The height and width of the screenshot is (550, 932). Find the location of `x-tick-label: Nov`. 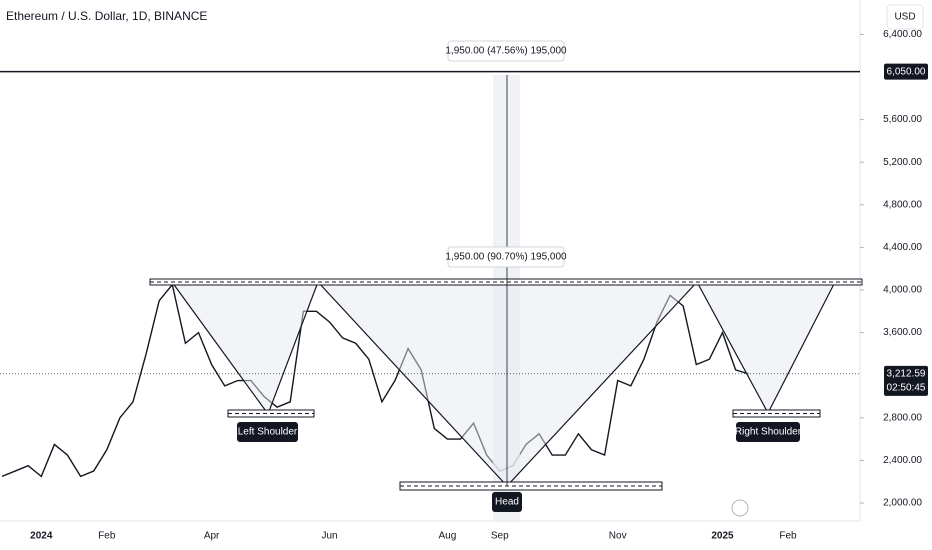

x-tick-label: Nov is located at coordinates (618, 536).